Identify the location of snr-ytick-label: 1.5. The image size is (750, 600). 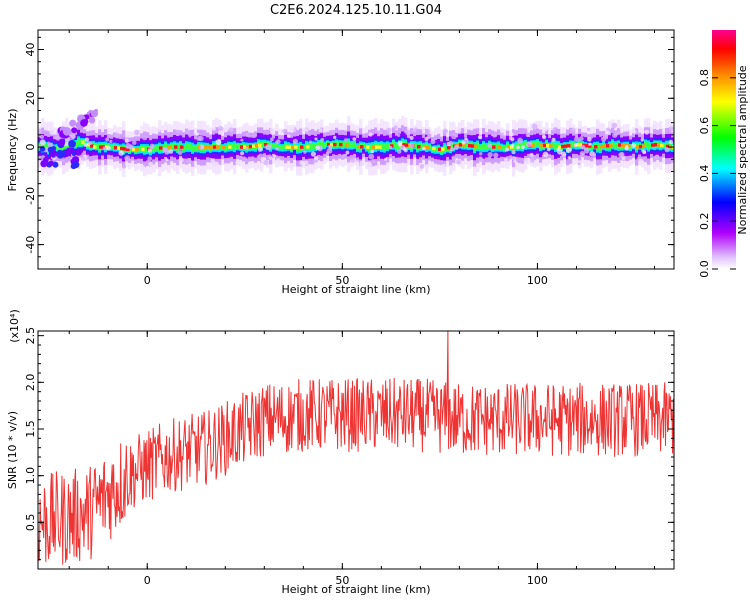
(30, 429).